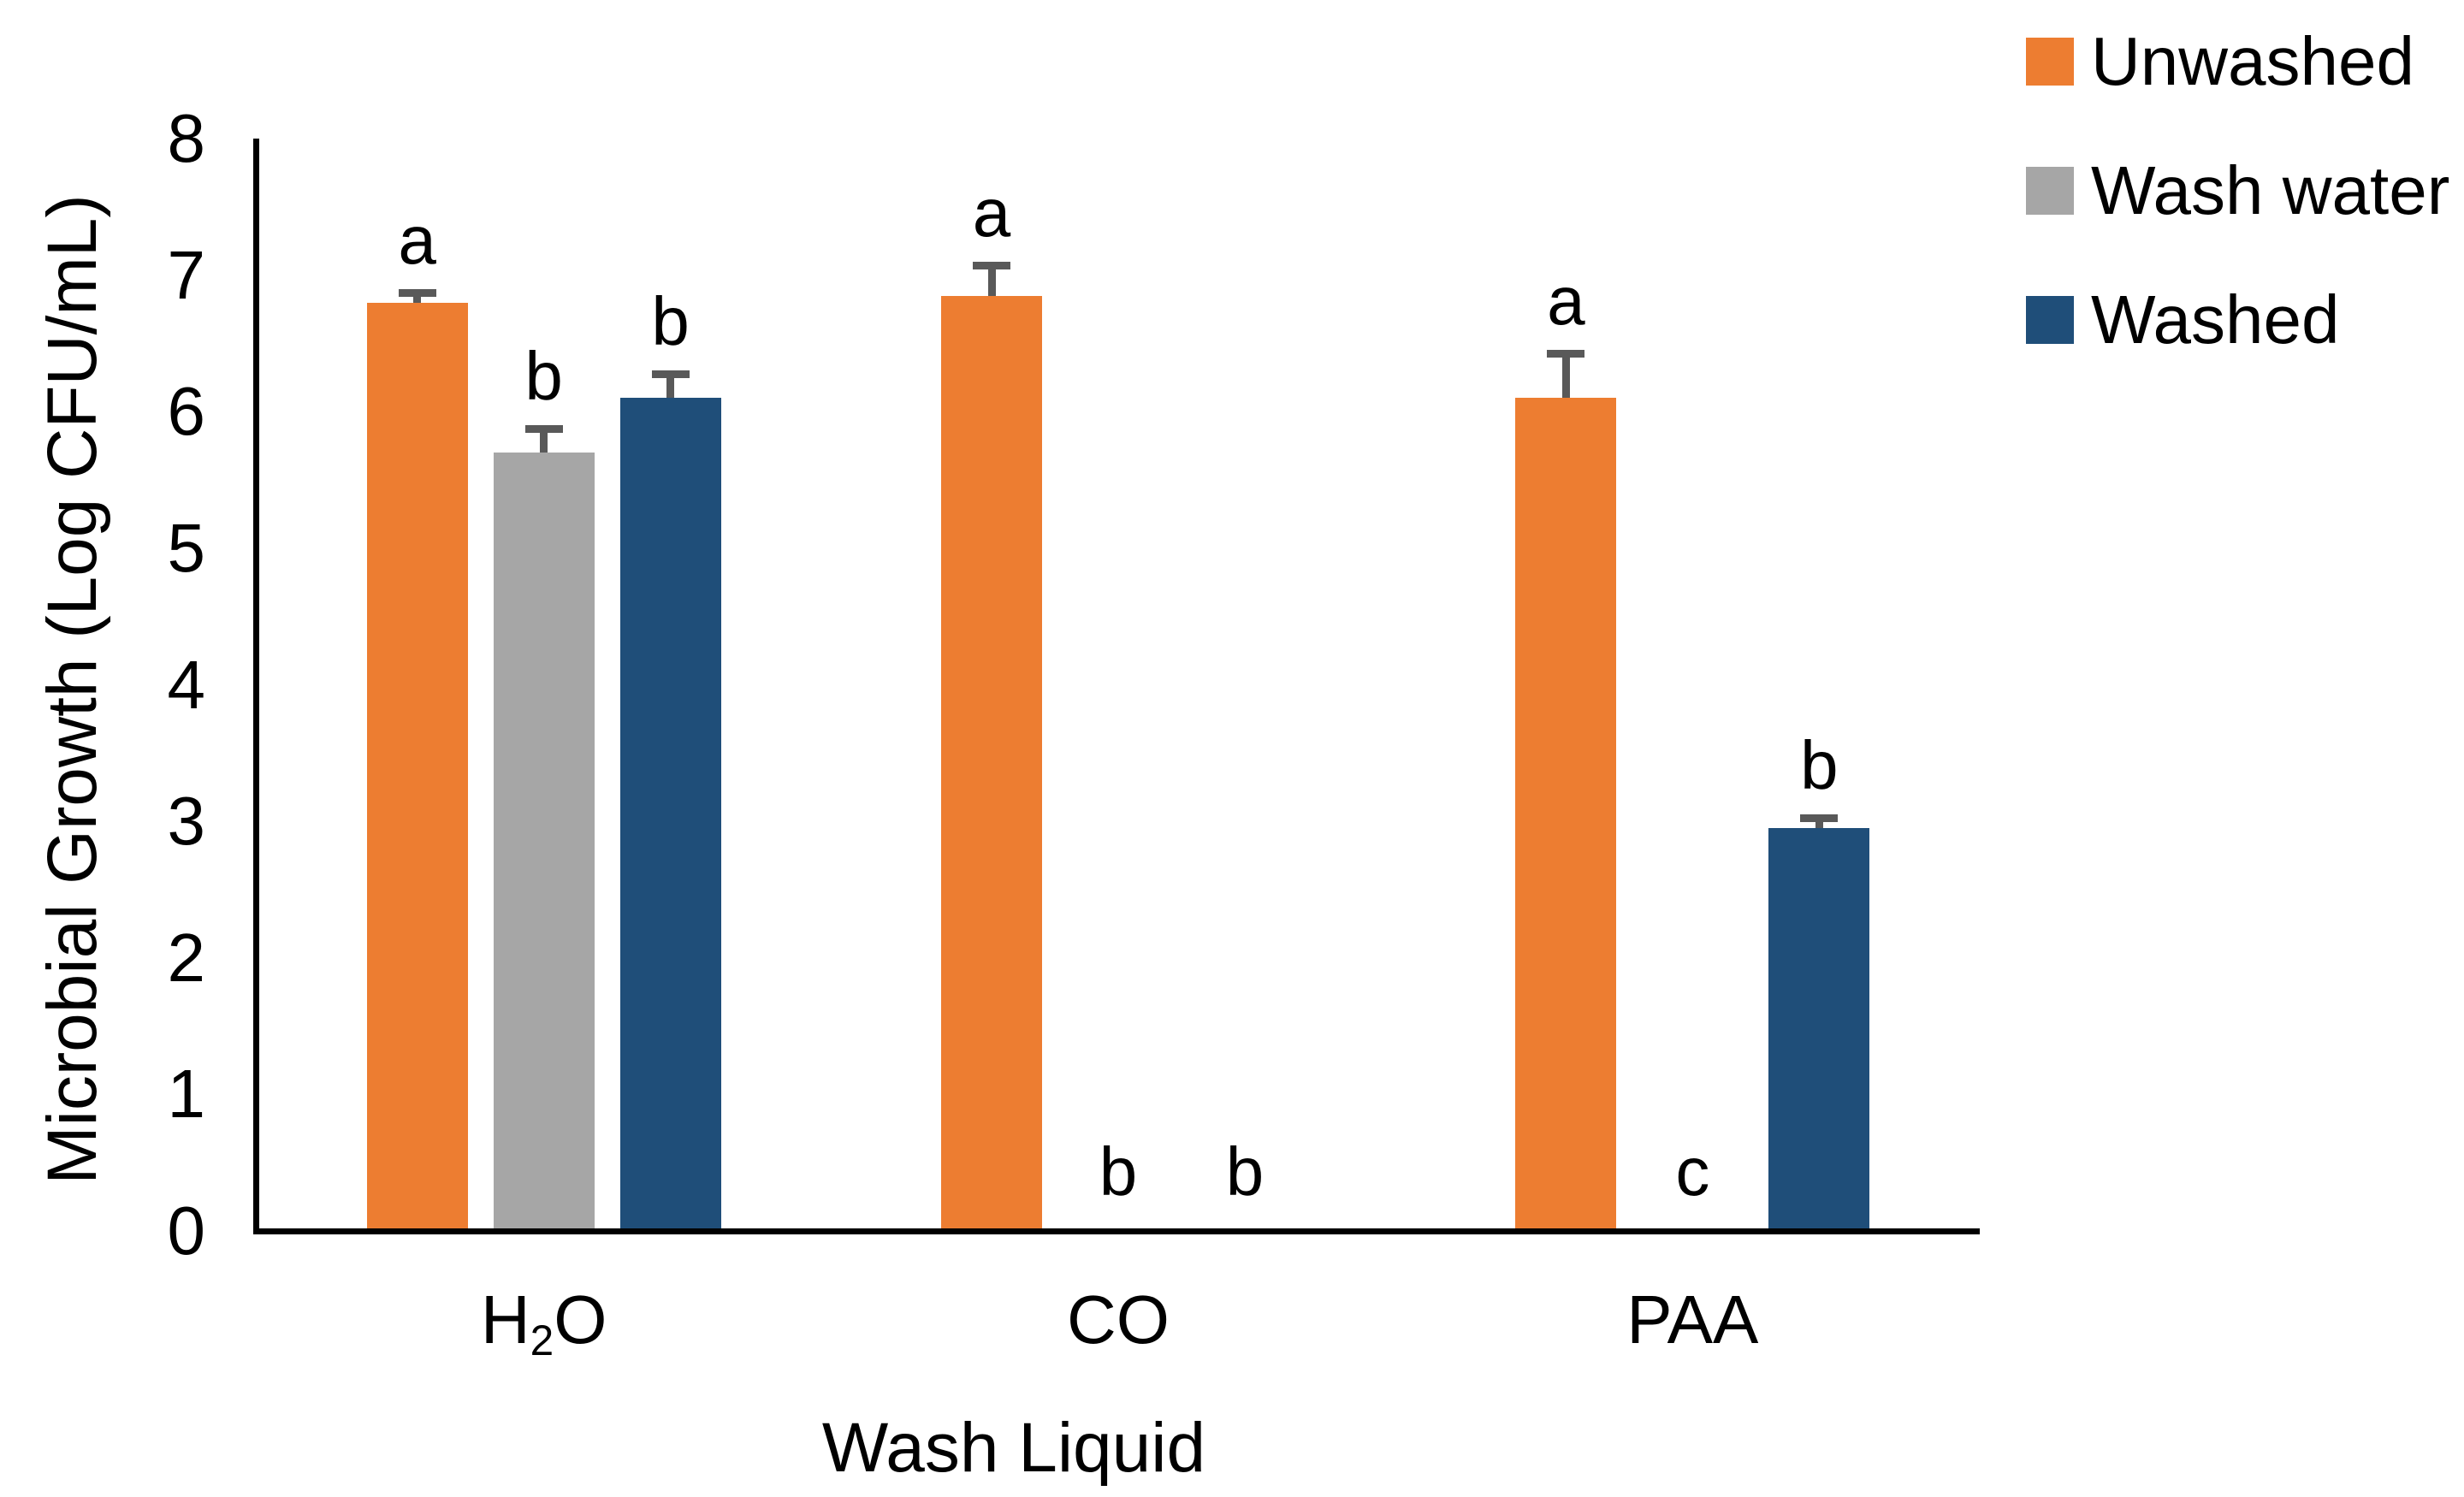 This screenshot has width=2464, height=1497. Describe the element at coordinates (1566, 301) in the screenshot. I see `significance-letter-unwashed-2: a` at that location.